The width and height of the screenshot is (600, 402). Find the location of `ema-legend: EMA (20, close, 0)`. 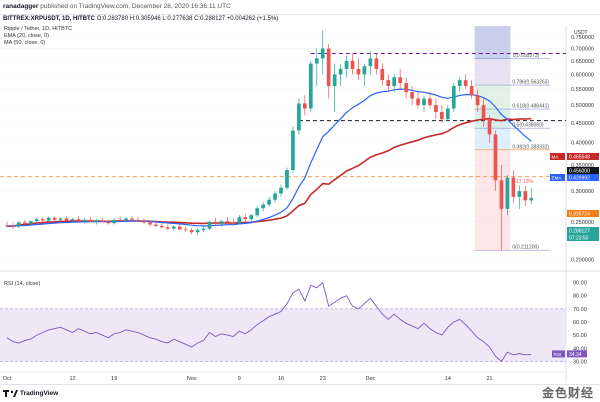

ema-legend: EMA (20, close, 0) is located at coordinates (26, 36).